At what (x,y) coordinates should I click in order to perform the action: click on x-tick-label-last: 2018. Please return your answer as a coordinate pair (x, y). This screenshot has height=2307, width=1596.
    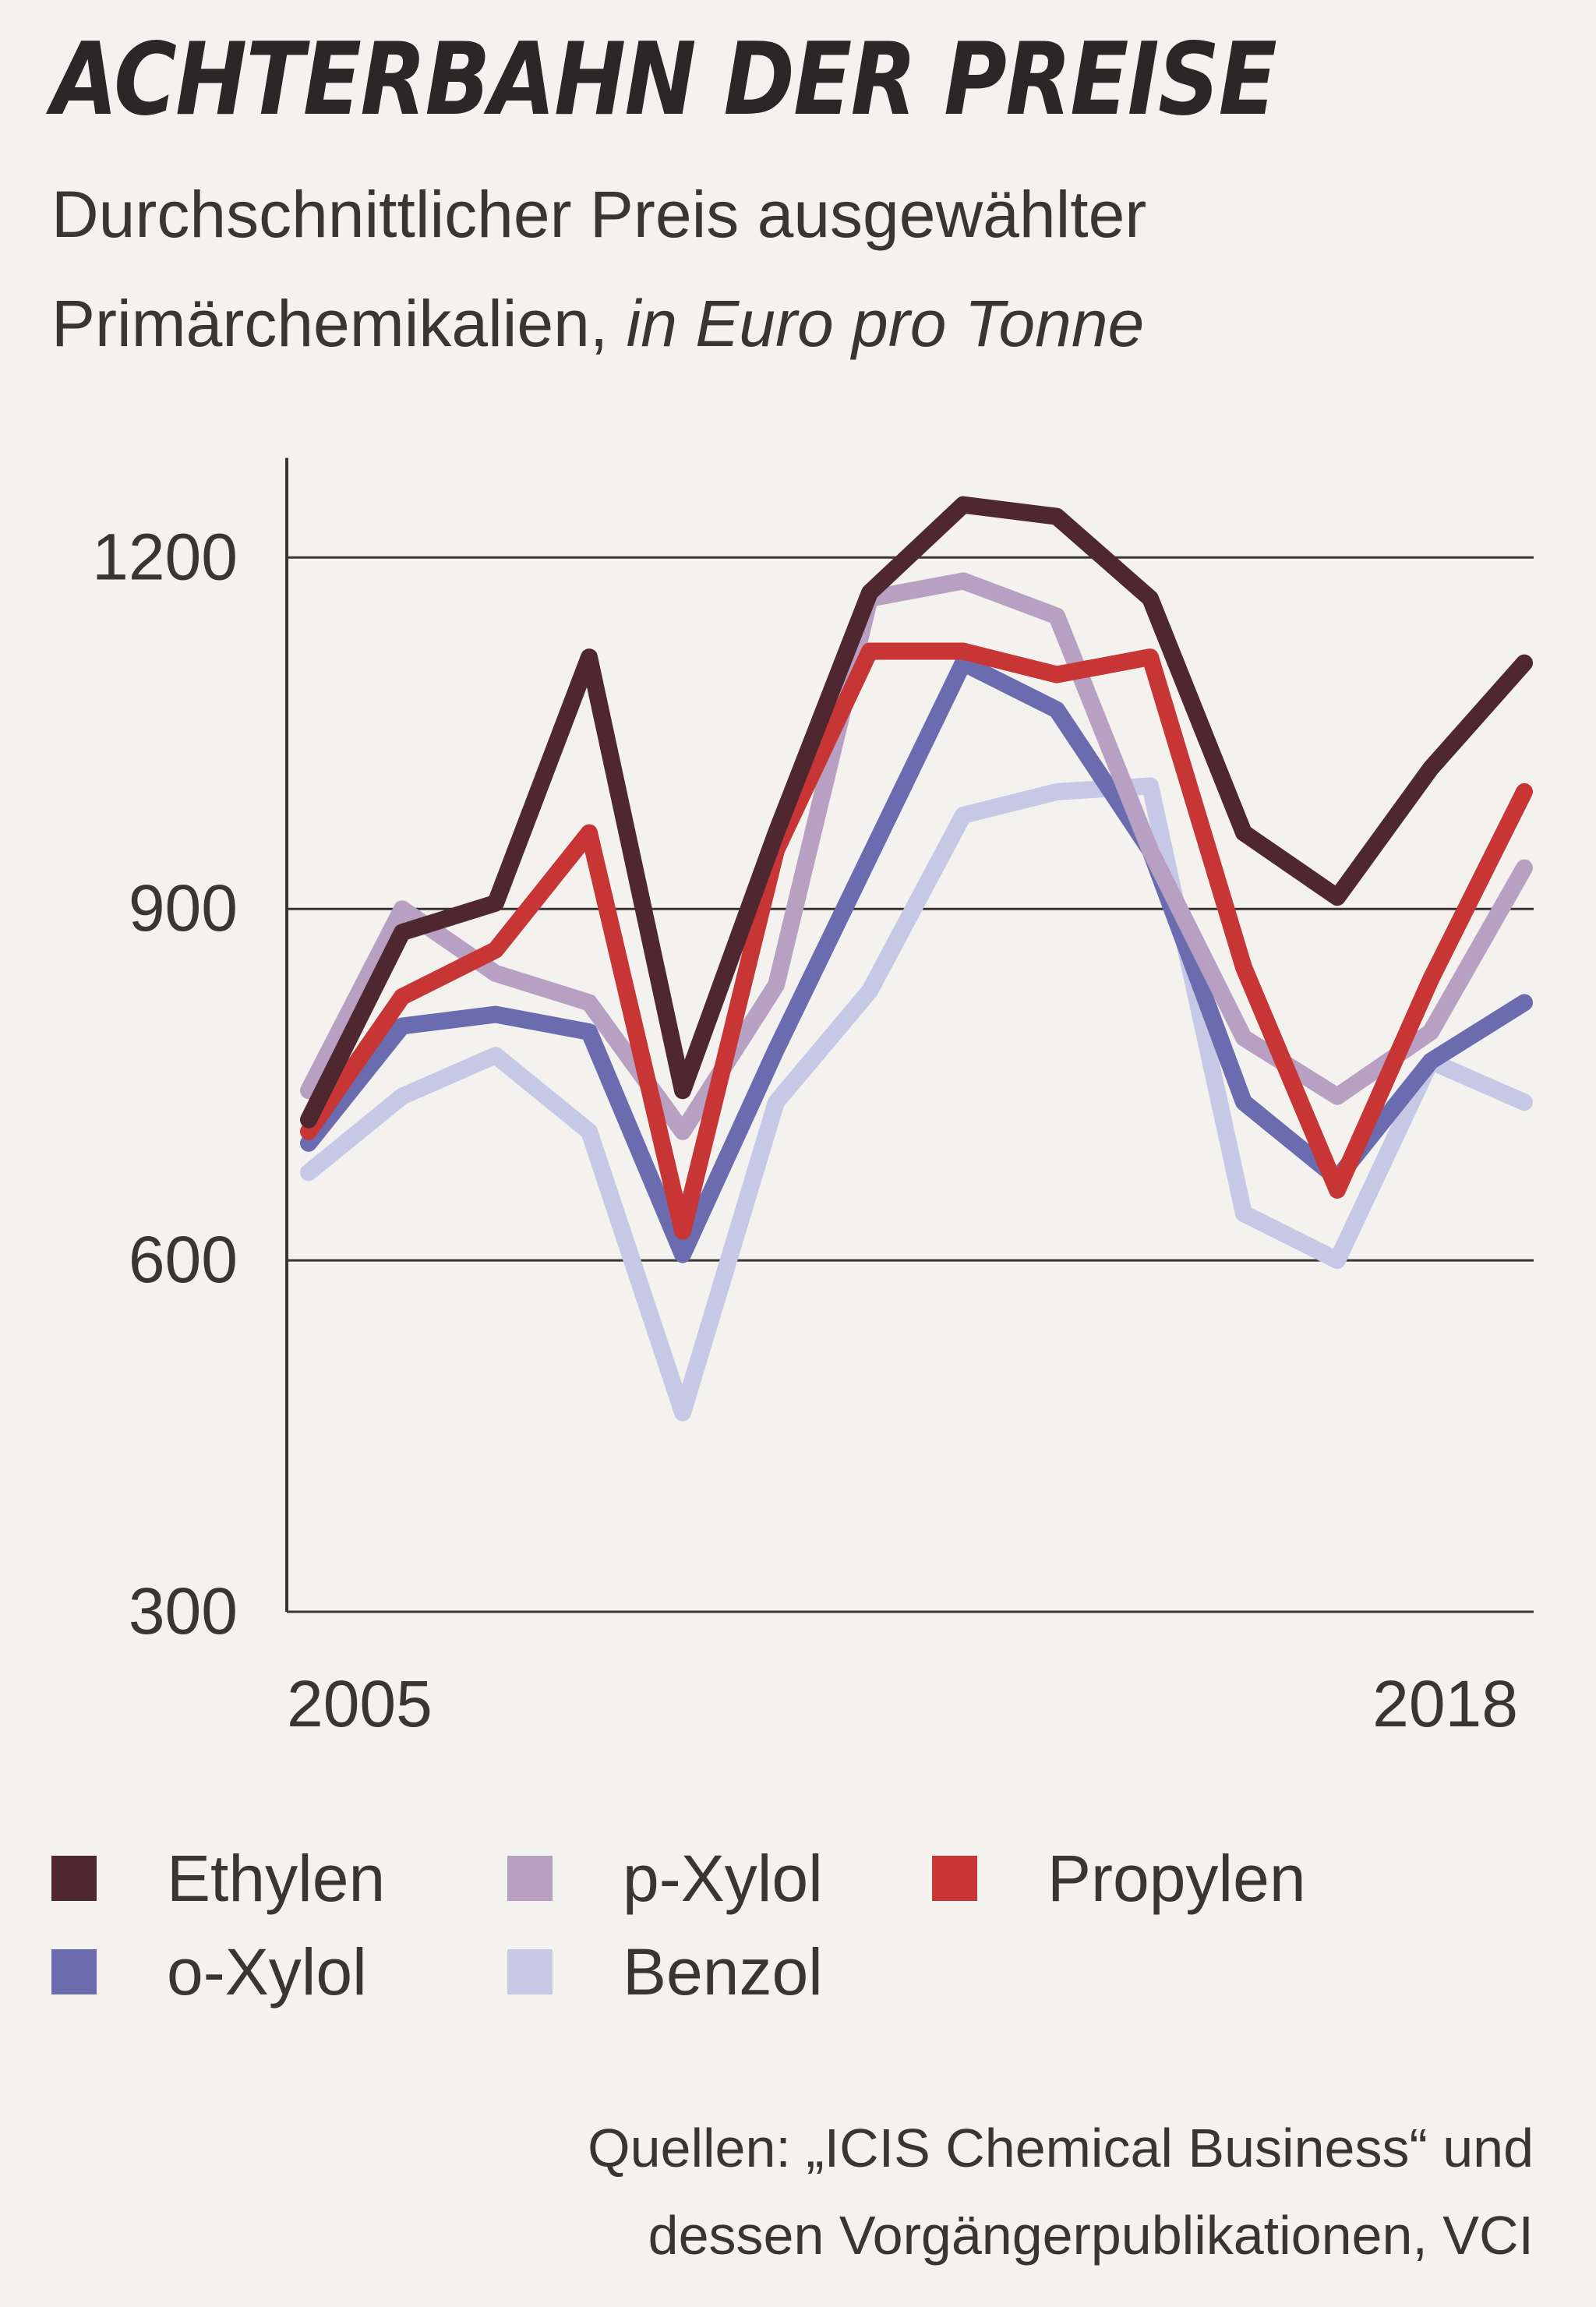
    Looking at the image, I should click on (1445, 1703).